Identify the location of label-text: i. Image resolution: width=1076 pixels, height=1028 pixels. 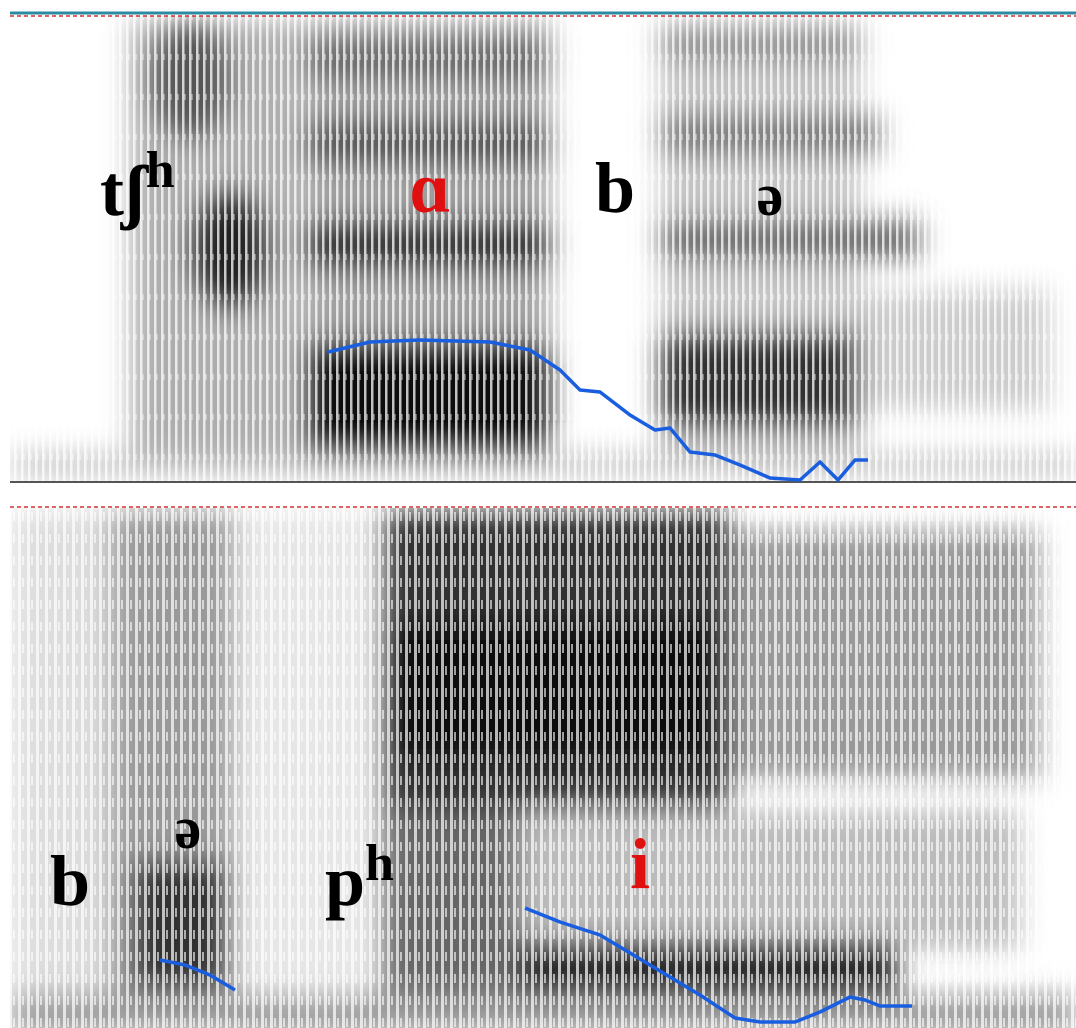
(640, 864).